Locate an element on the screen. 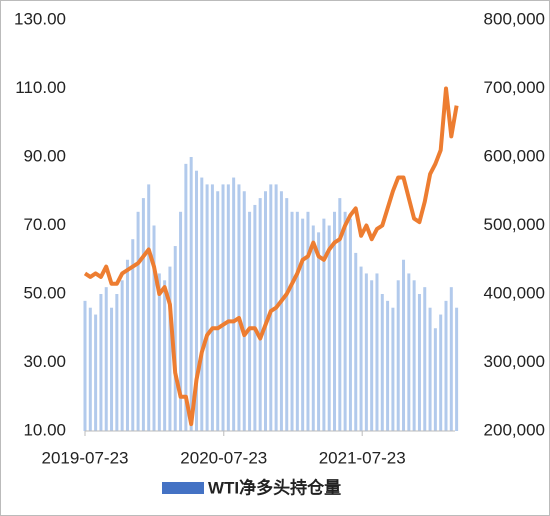 The height and width of the screenshot is (516, 550). y-tick-label: 110.00 is located at coordinates (40, 87).